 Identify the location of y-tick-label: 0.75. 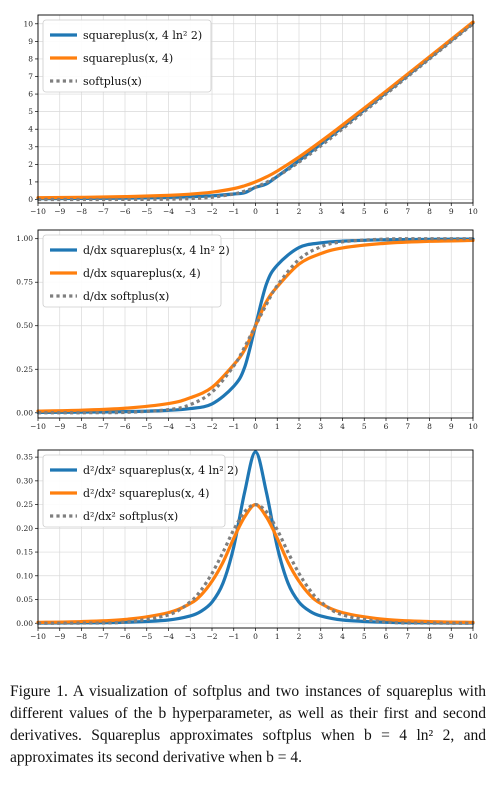
(24, 282).